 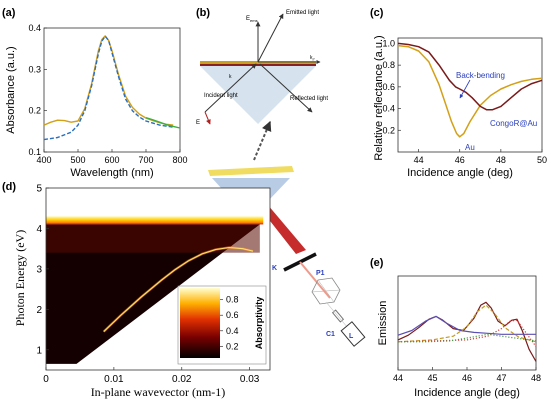 I want to click on x-ticks-a: 400 500 600 700 800, so click(x=112, y=157).